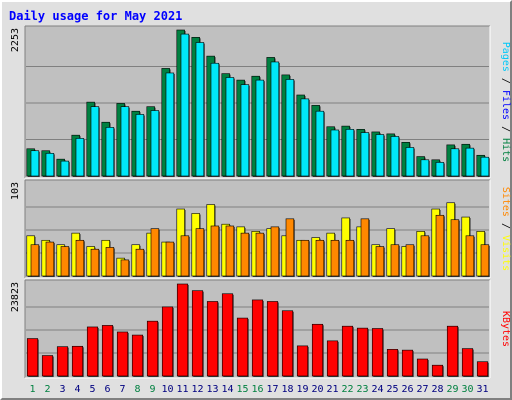 The width and height of the screenshot is (512, 400). What do you see at coordinates (167, 389) in the screenshot?
I see `day-label: 10` at bounding box center [167, 389].